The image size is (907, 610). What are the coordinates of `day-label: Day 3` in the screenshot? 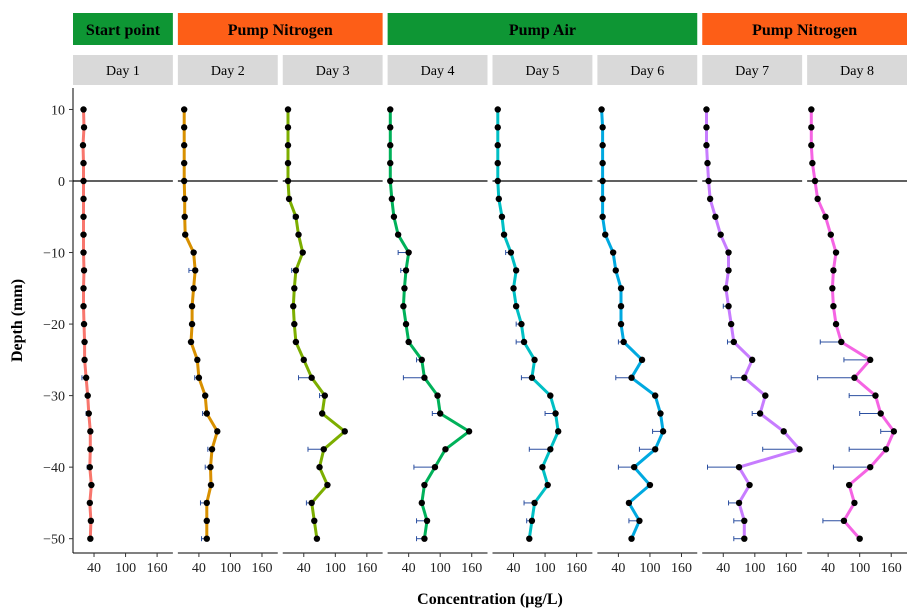 It's located at (333, 71).